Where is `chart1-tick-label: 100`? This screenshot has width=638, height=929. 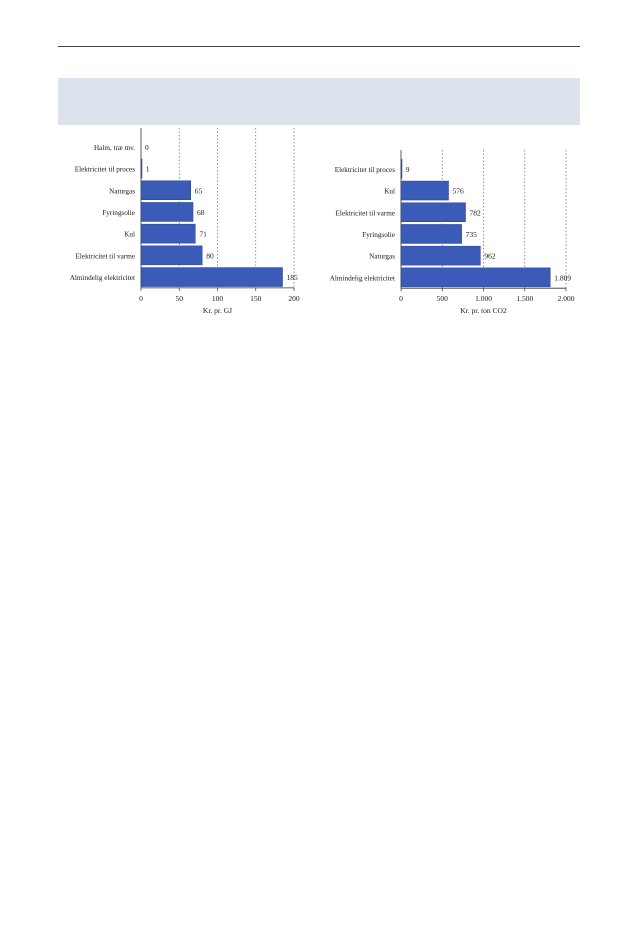
chart1-tick-label: 100 is located at coordinates (218, 298).